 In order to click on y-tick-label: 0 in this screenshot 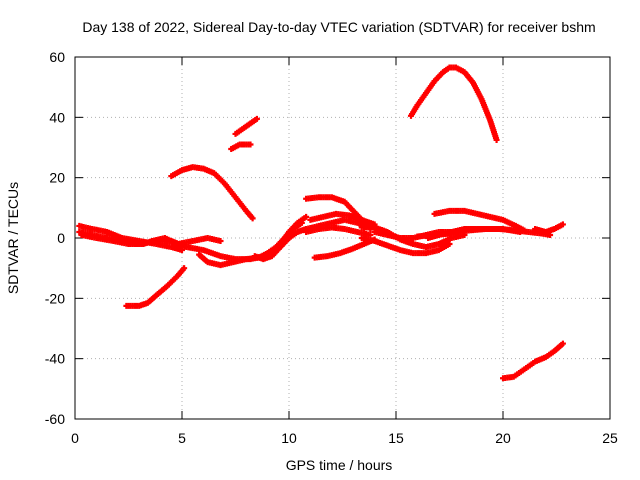, I will do `click(61, 238)`.